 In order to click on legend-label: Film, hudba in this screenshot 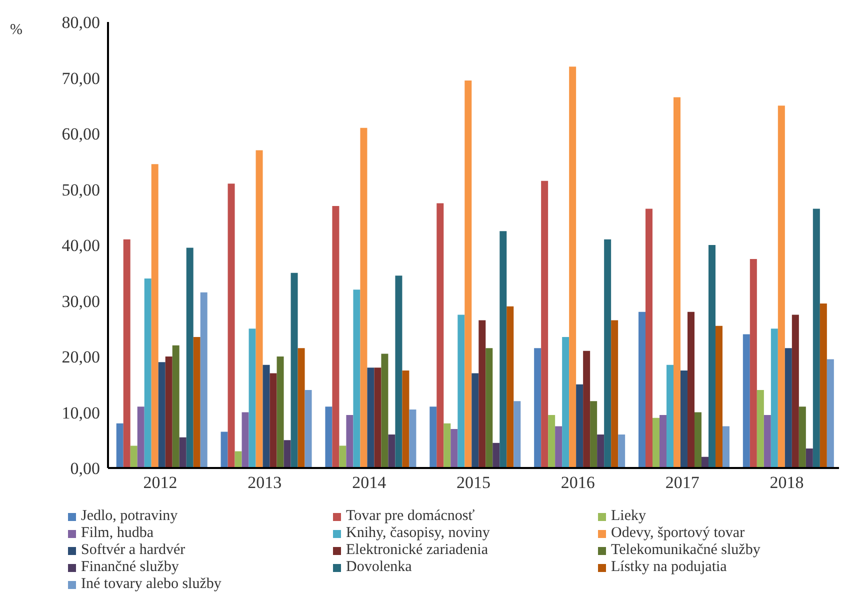, I will do `click(117, 533)`.